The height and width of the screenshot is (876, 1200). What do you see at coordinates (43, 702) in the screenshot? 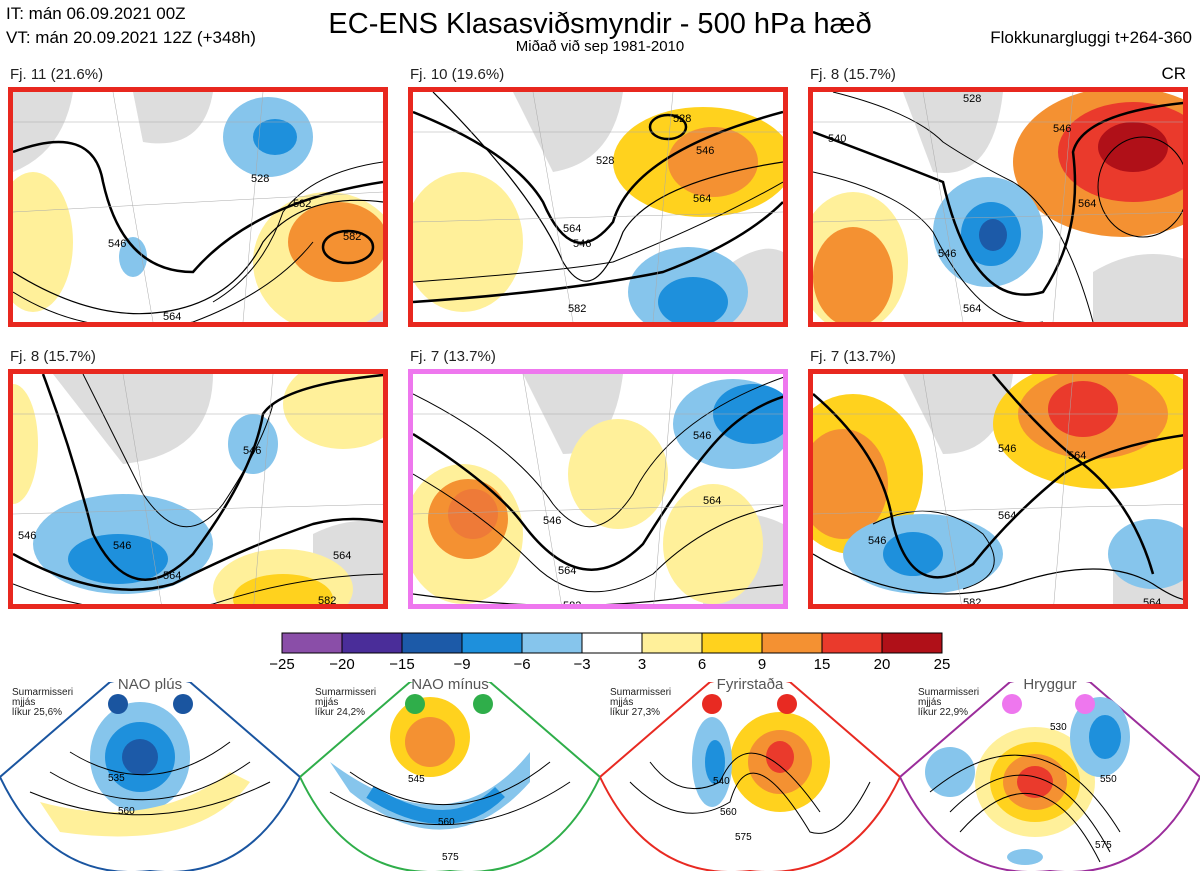
I see `regime-info-nao-plus: Sumarmisseri mjjás líkur 25,6%` at bounding box center [43, 702].